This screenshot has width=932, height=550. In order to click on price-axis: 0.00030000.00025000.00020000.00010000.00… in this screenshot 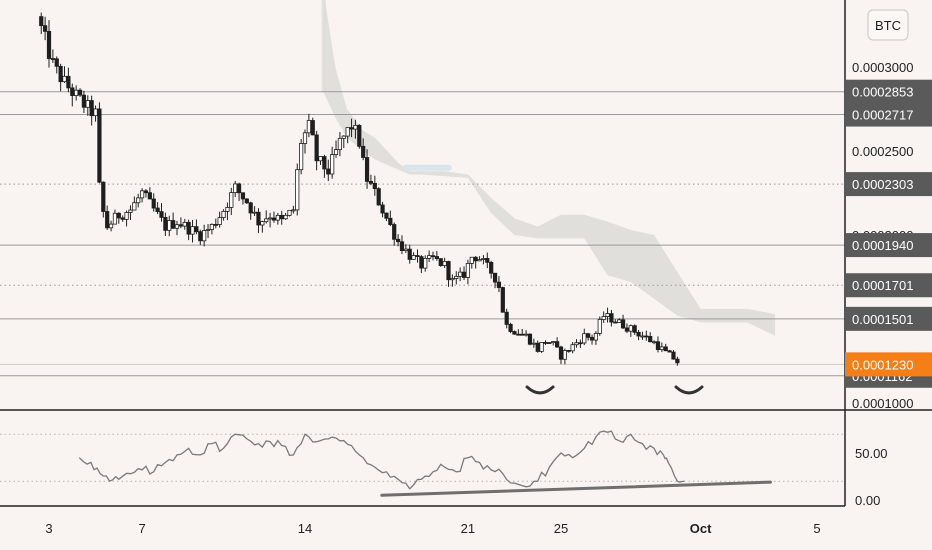, I will do `click(888, 284)`.